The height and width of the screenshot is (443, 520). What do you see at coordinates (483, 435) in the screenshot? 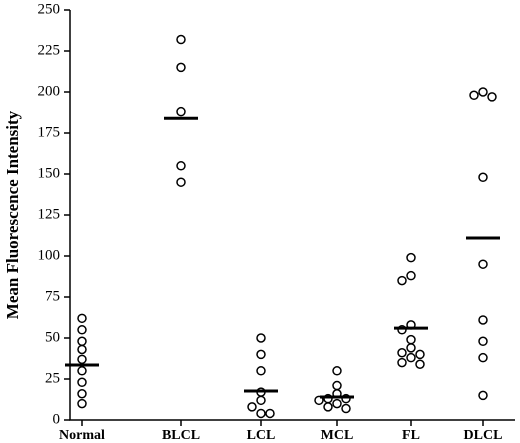
I see `x-tick-label: DLCL` at bounding box center [483, 435].